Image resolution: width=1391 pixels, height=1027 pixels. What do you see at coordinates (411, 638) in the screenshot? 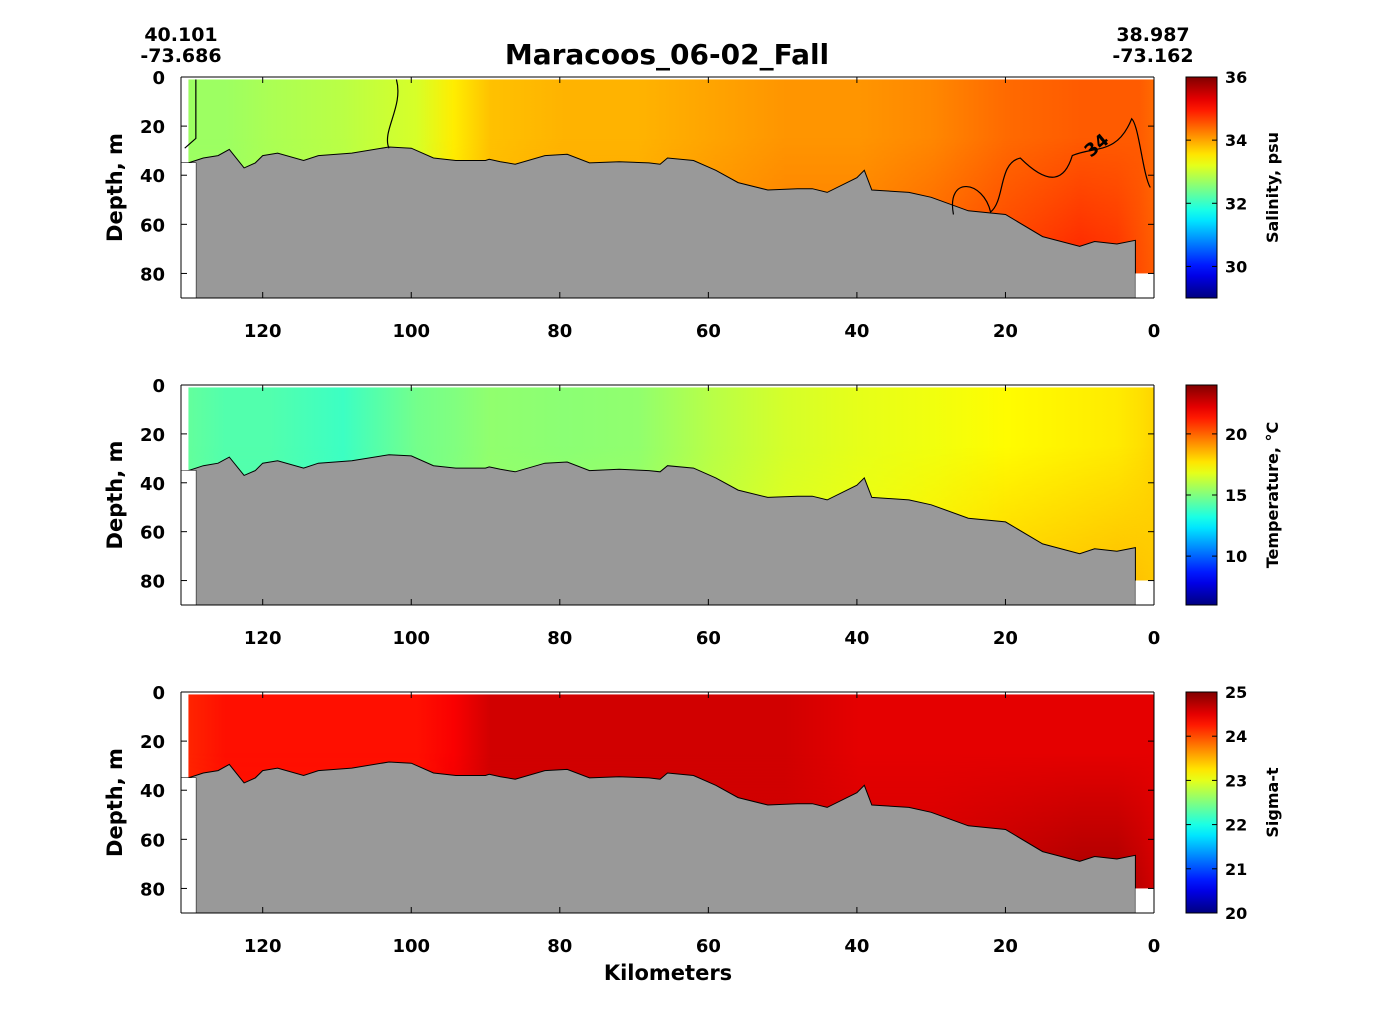
I see `temperature-x-tick-label: 100` at bounding box center [411, 638].